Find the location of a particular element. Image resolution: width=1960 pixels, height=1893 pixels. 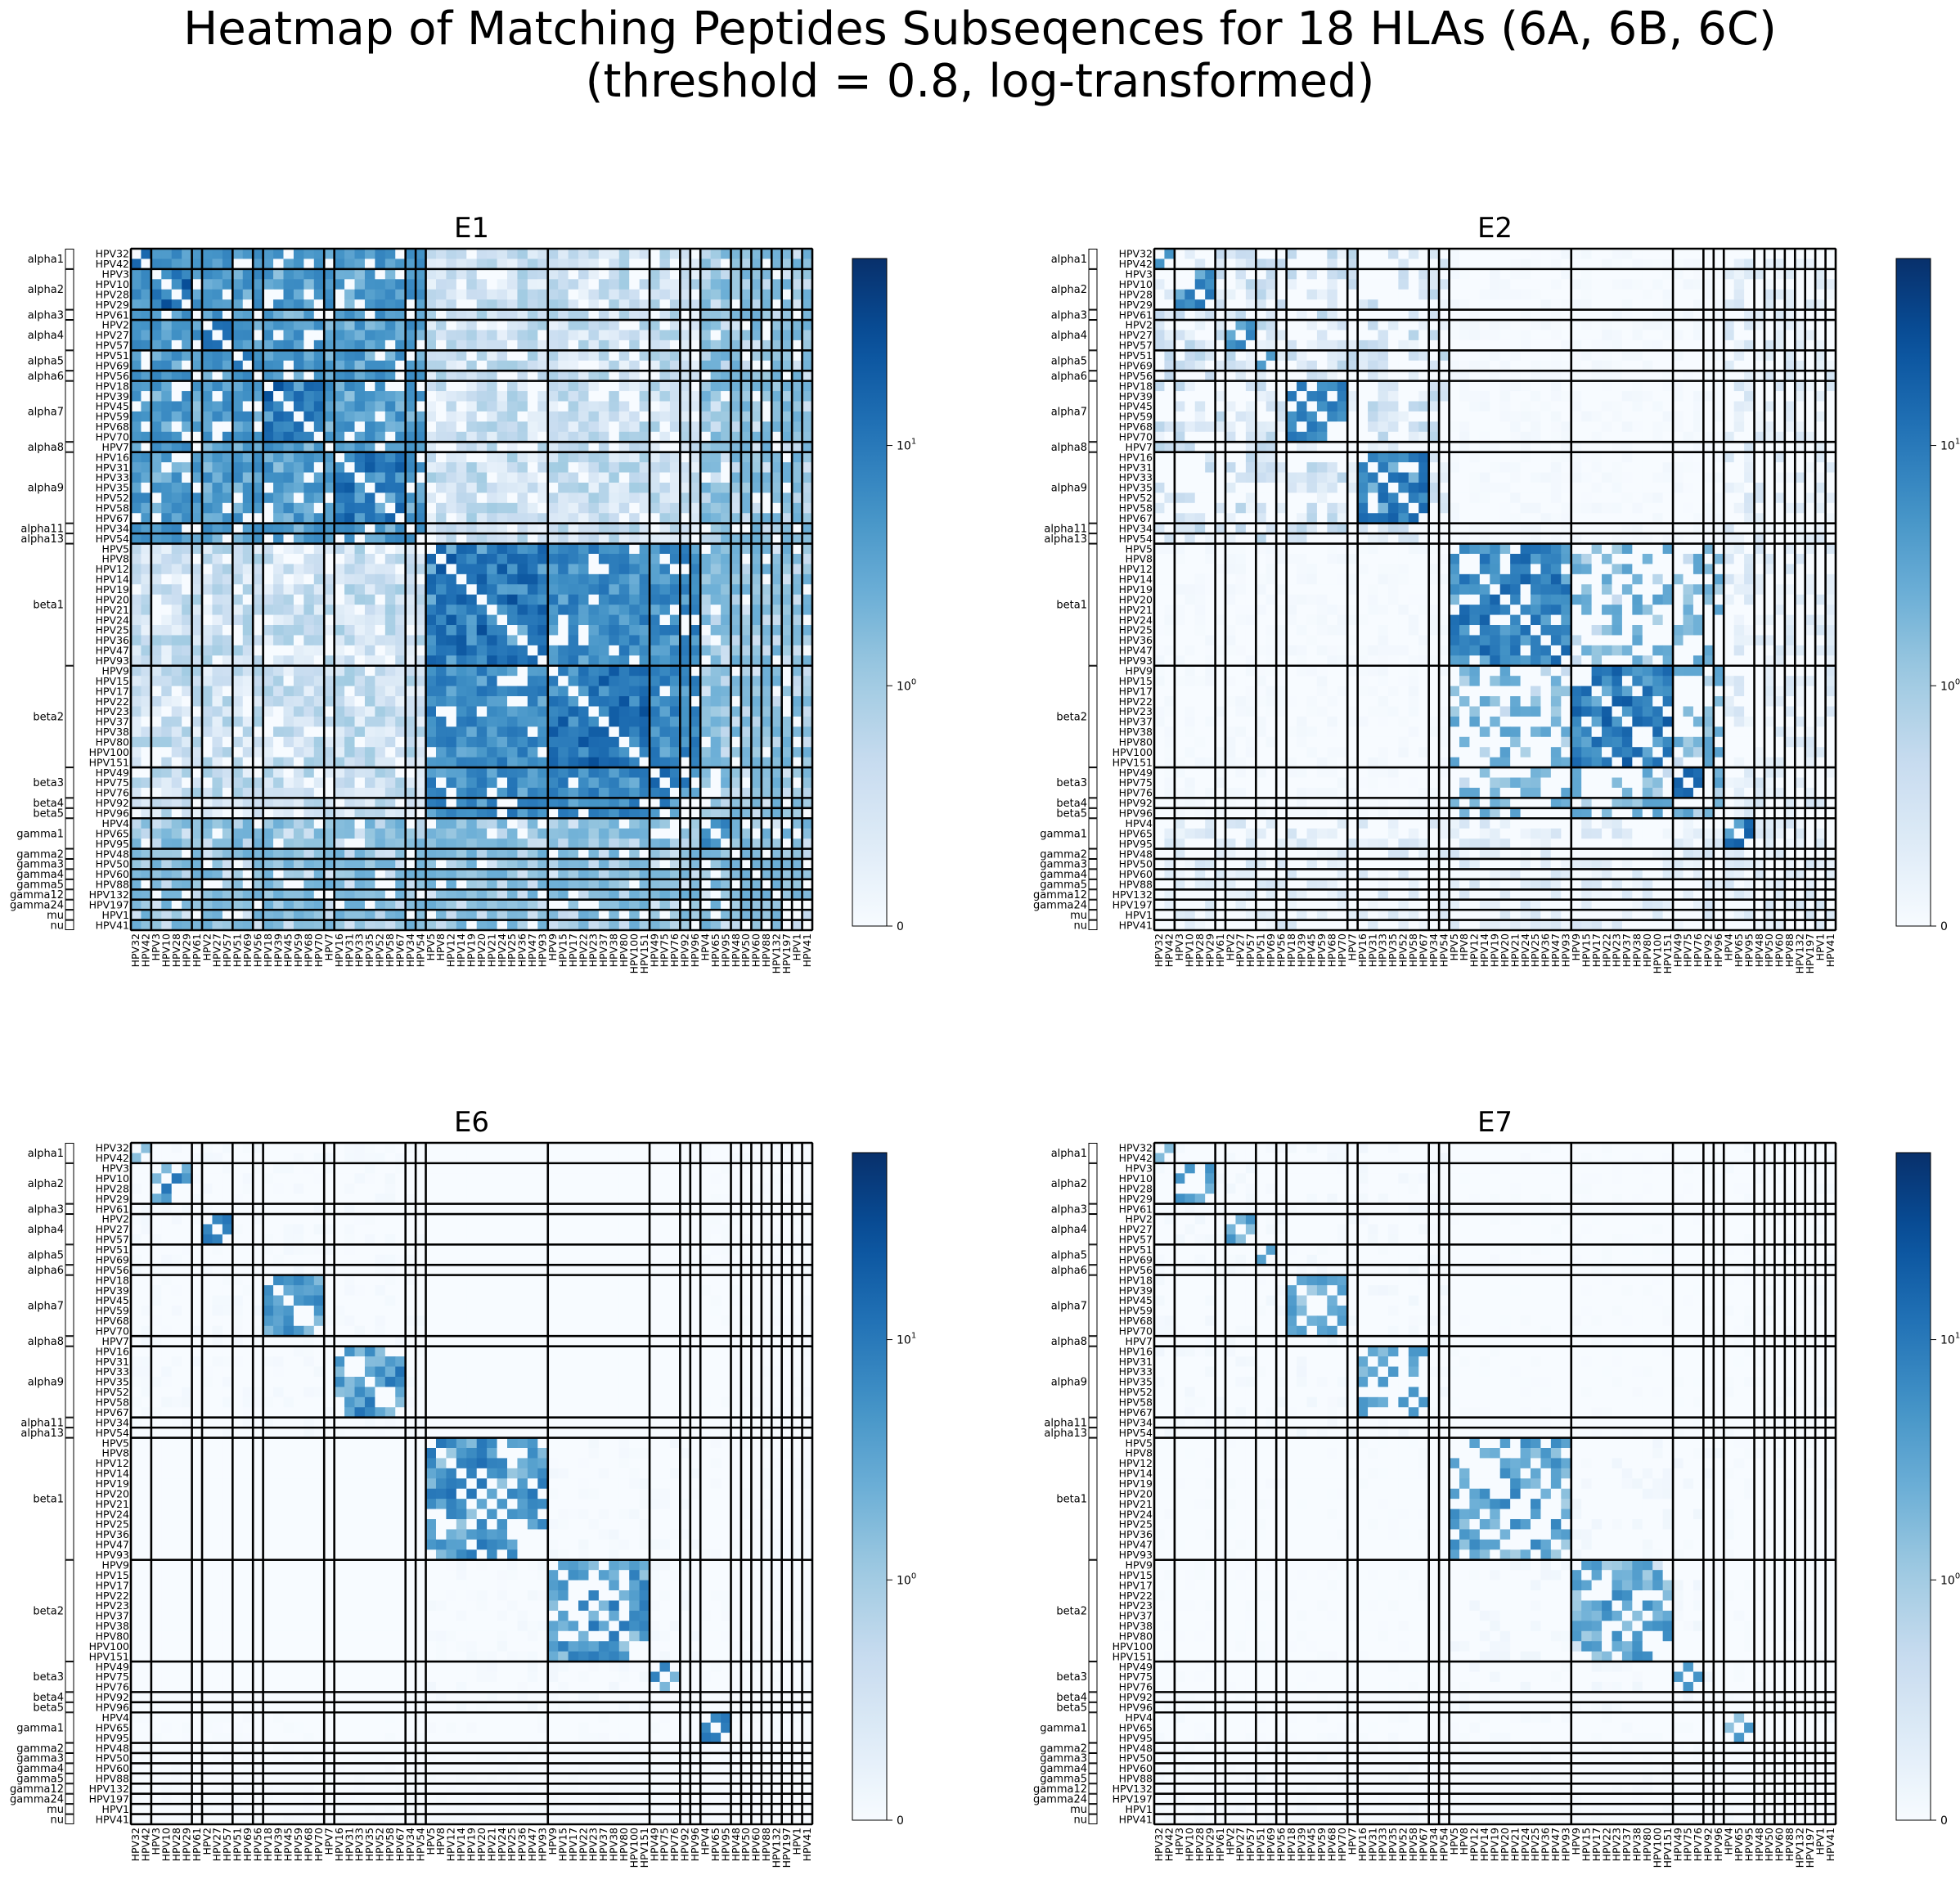

group-label: alpha5 is located at coordinates (46, 361).